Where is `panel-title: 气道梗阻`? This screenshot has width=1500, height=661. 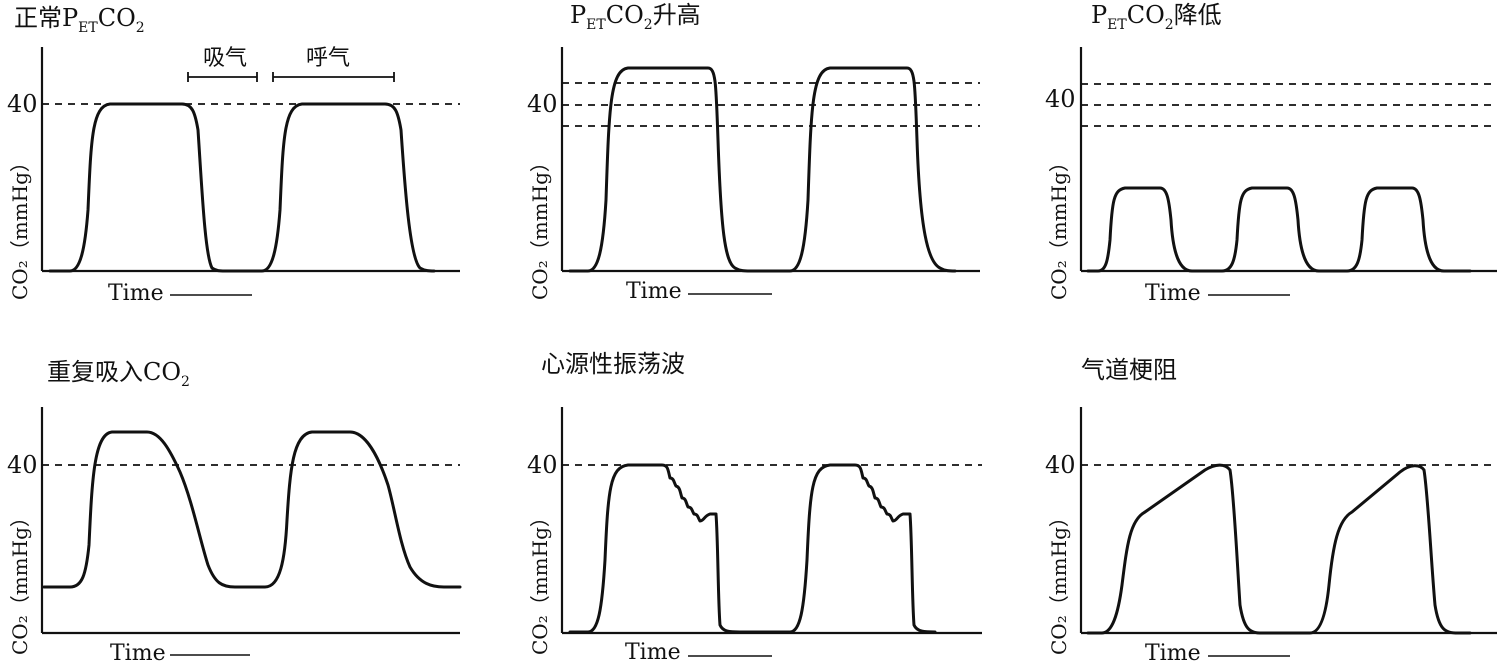
panel-title: 气道梗阻 is located at coordinates (1129, 370).